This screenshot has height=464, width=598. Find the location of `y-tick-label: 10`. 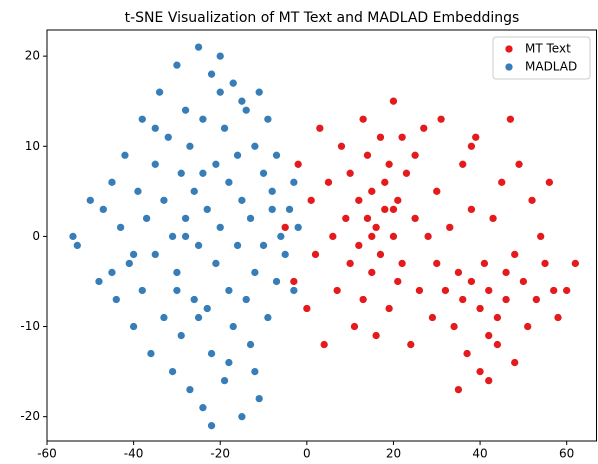

y-tick-label: 10 is located at coordinates (32, 146).